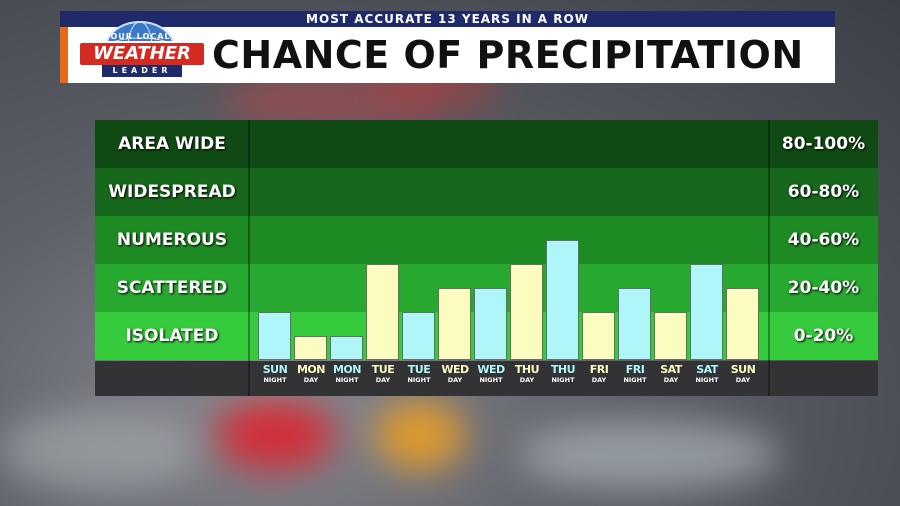 This screenshot has width=900, height=506. I want to click on logo-line-1: YOUR LOCAL, so click(137, 36).